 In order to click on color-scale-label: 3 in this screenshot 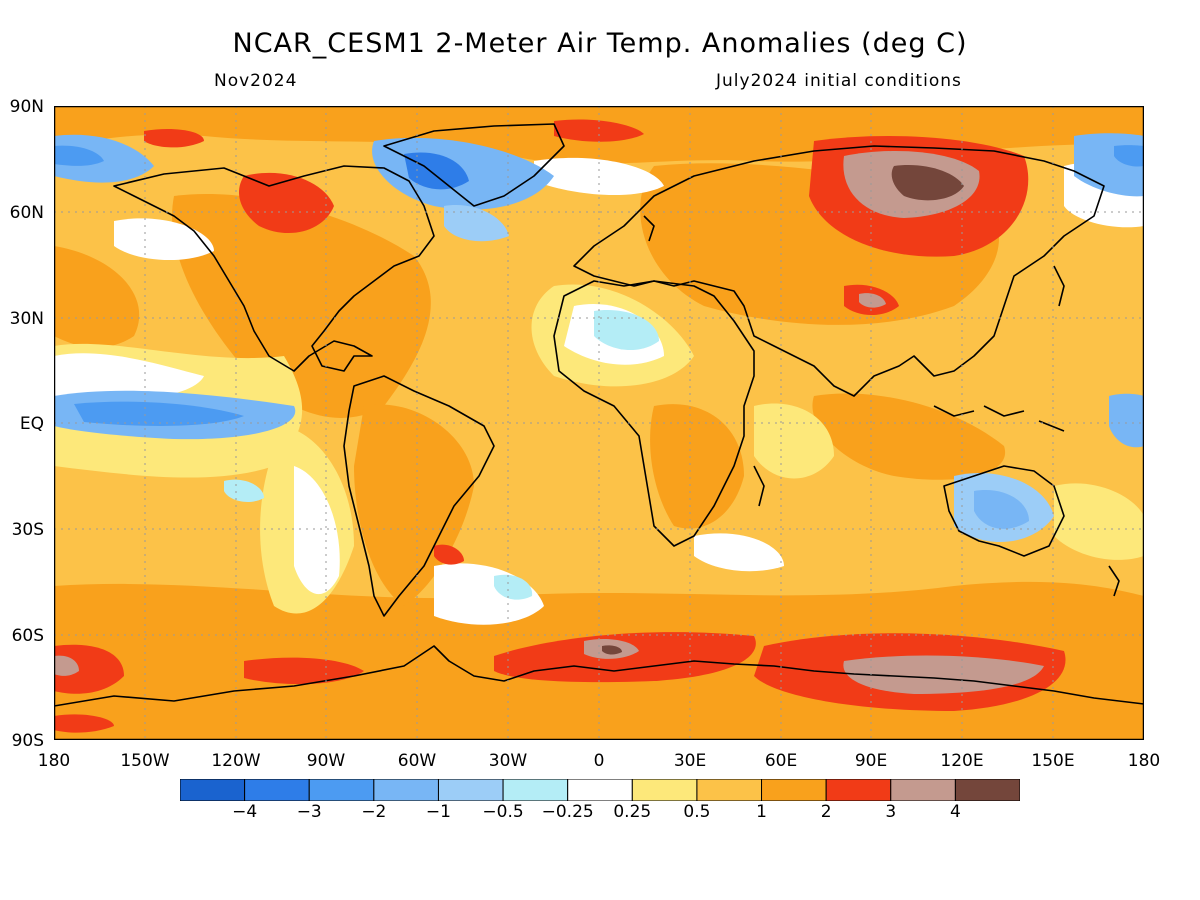, I will do `click(891, 812)`.